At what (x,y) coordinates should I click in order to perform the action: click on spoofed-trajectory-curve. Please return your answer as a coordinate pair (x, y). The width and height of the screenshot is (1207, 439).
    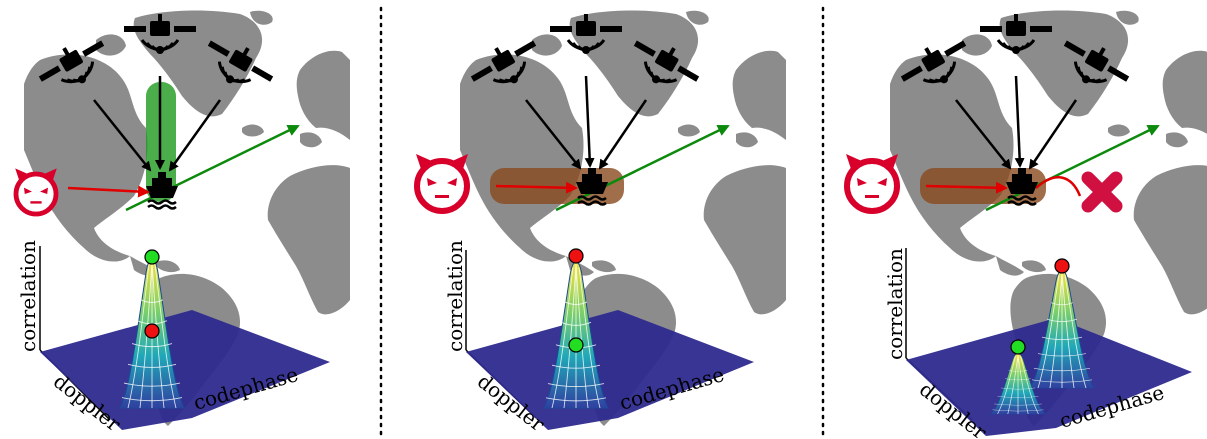
    Looking at the image, I should click on (1058, 186).